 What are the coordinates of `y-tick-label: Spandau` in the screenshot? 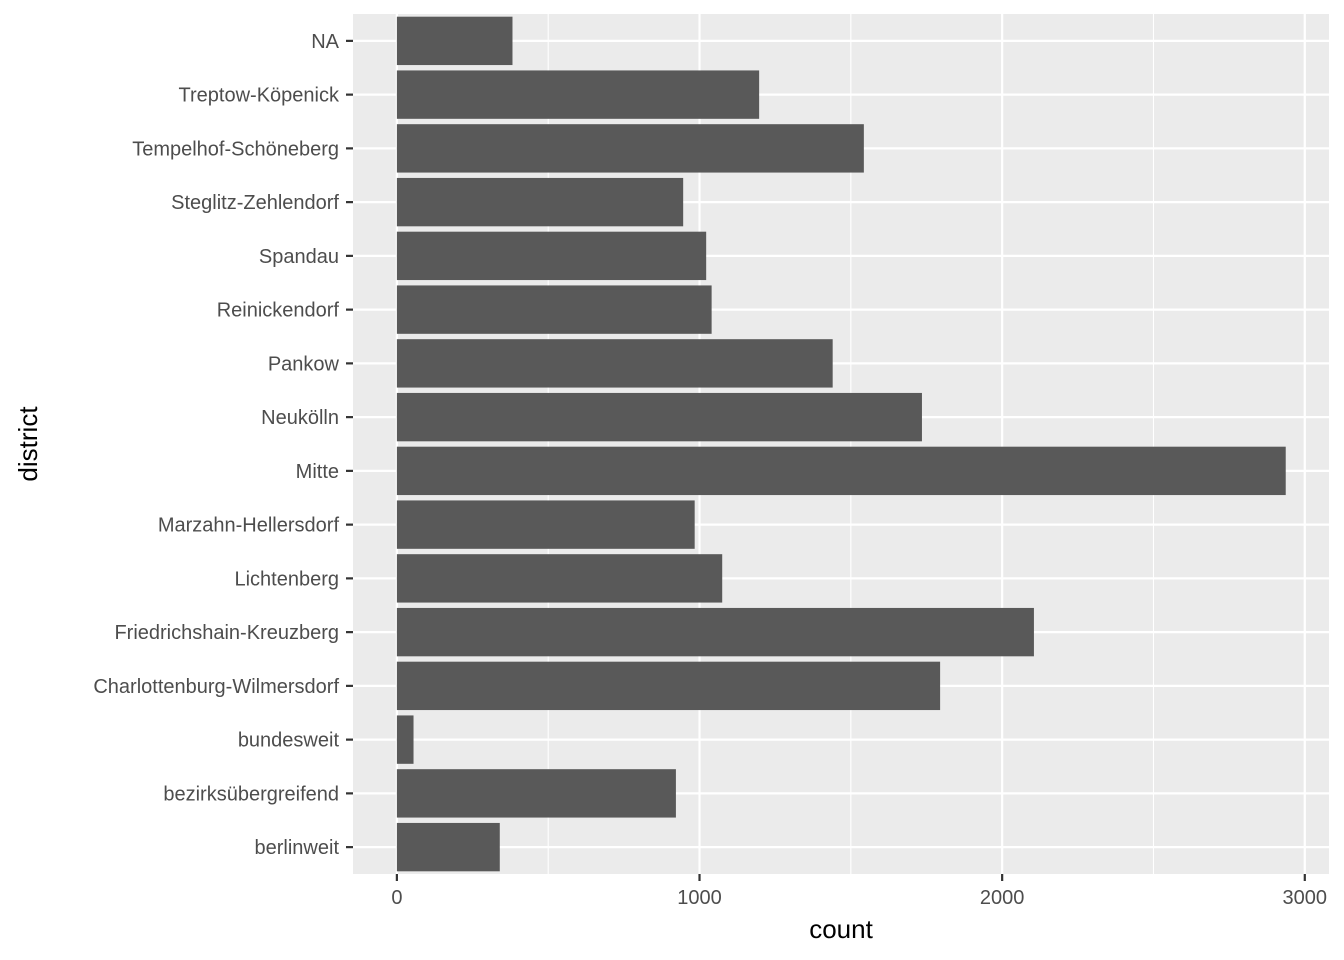 It's located at (299, 257).